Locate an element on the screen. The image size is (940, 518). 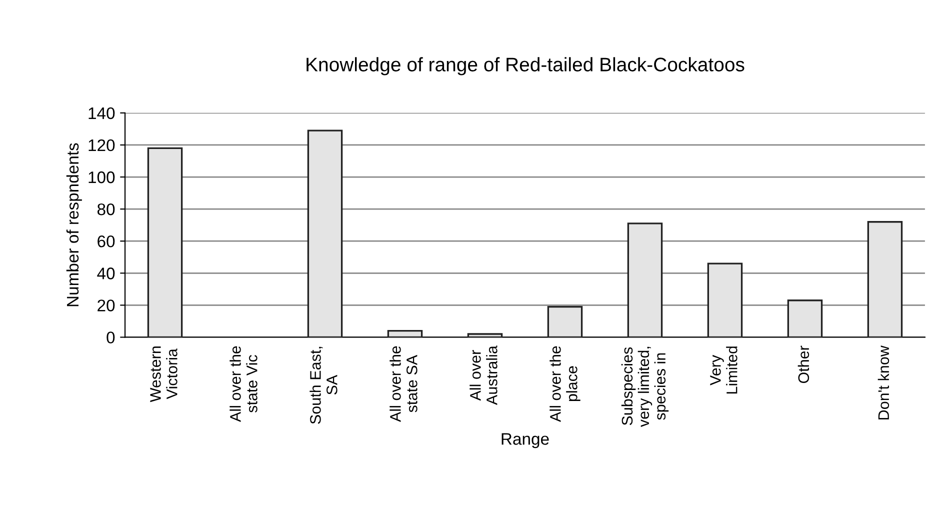
x-tick-label: Don't know is located at coordinates (884, 383).